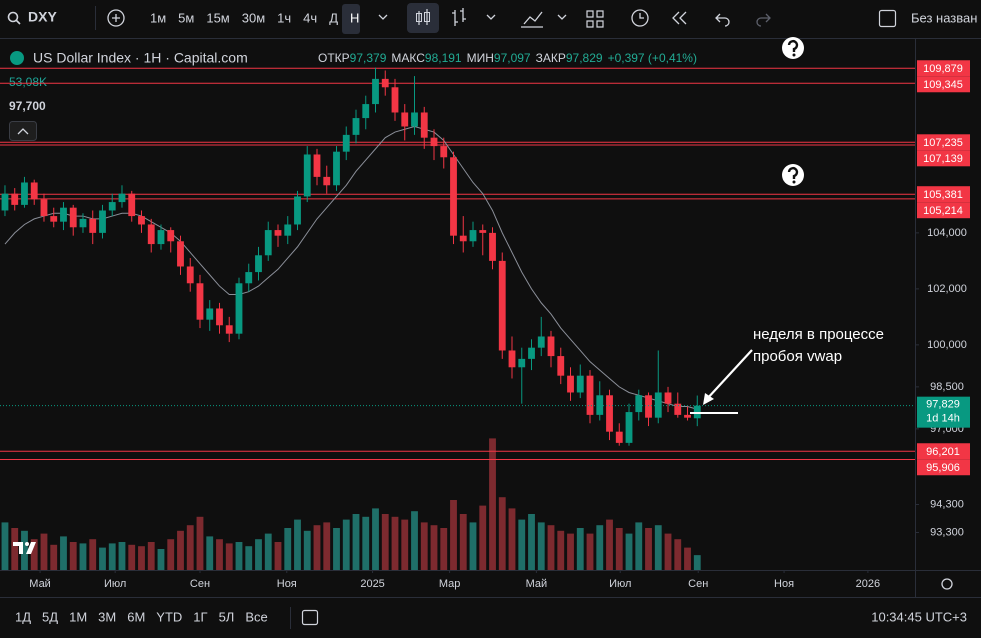 The height and width of the screenshot is (638, 981). I want to click on search-icon, so click(13, 17).